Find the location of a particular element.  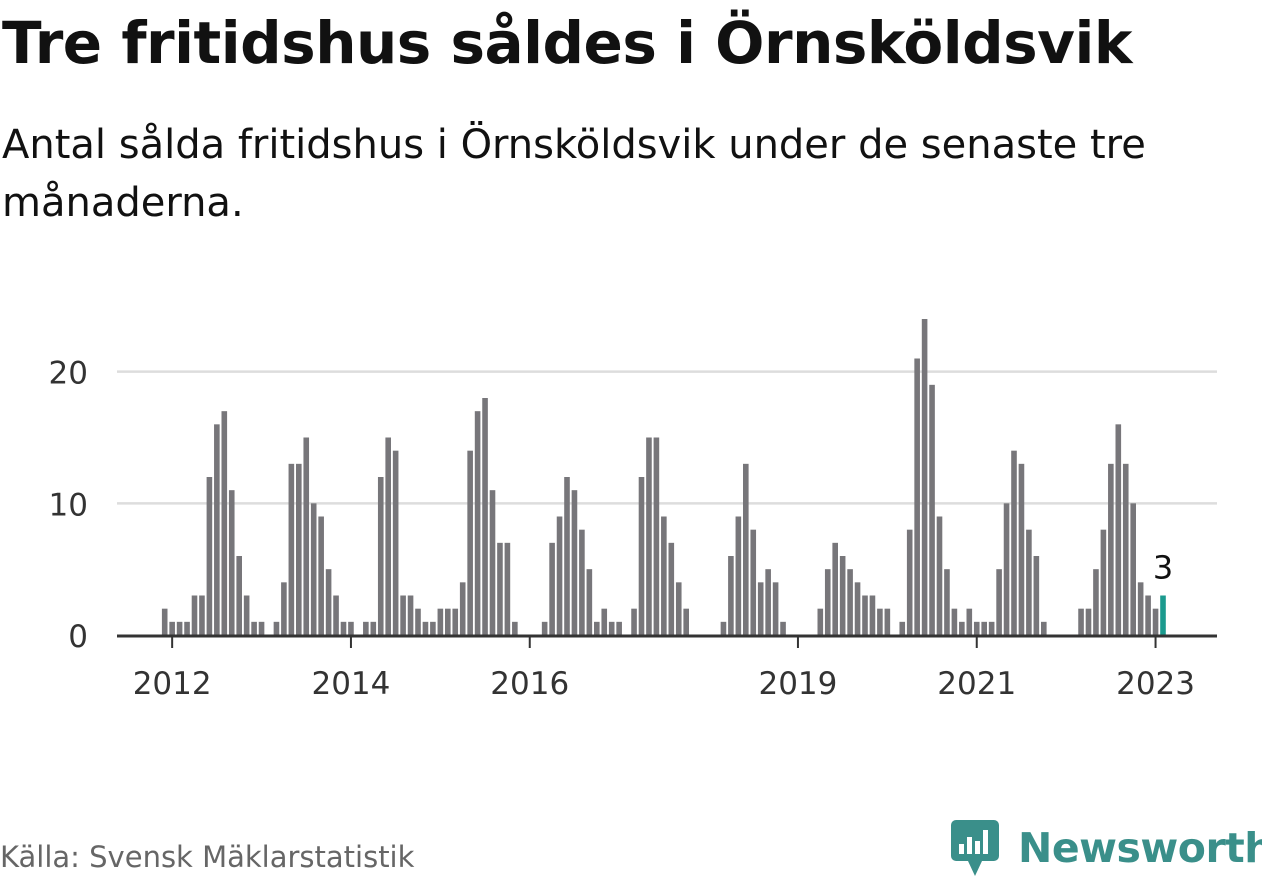

y-tick-label: 10 is located at coordinates (68, 505).